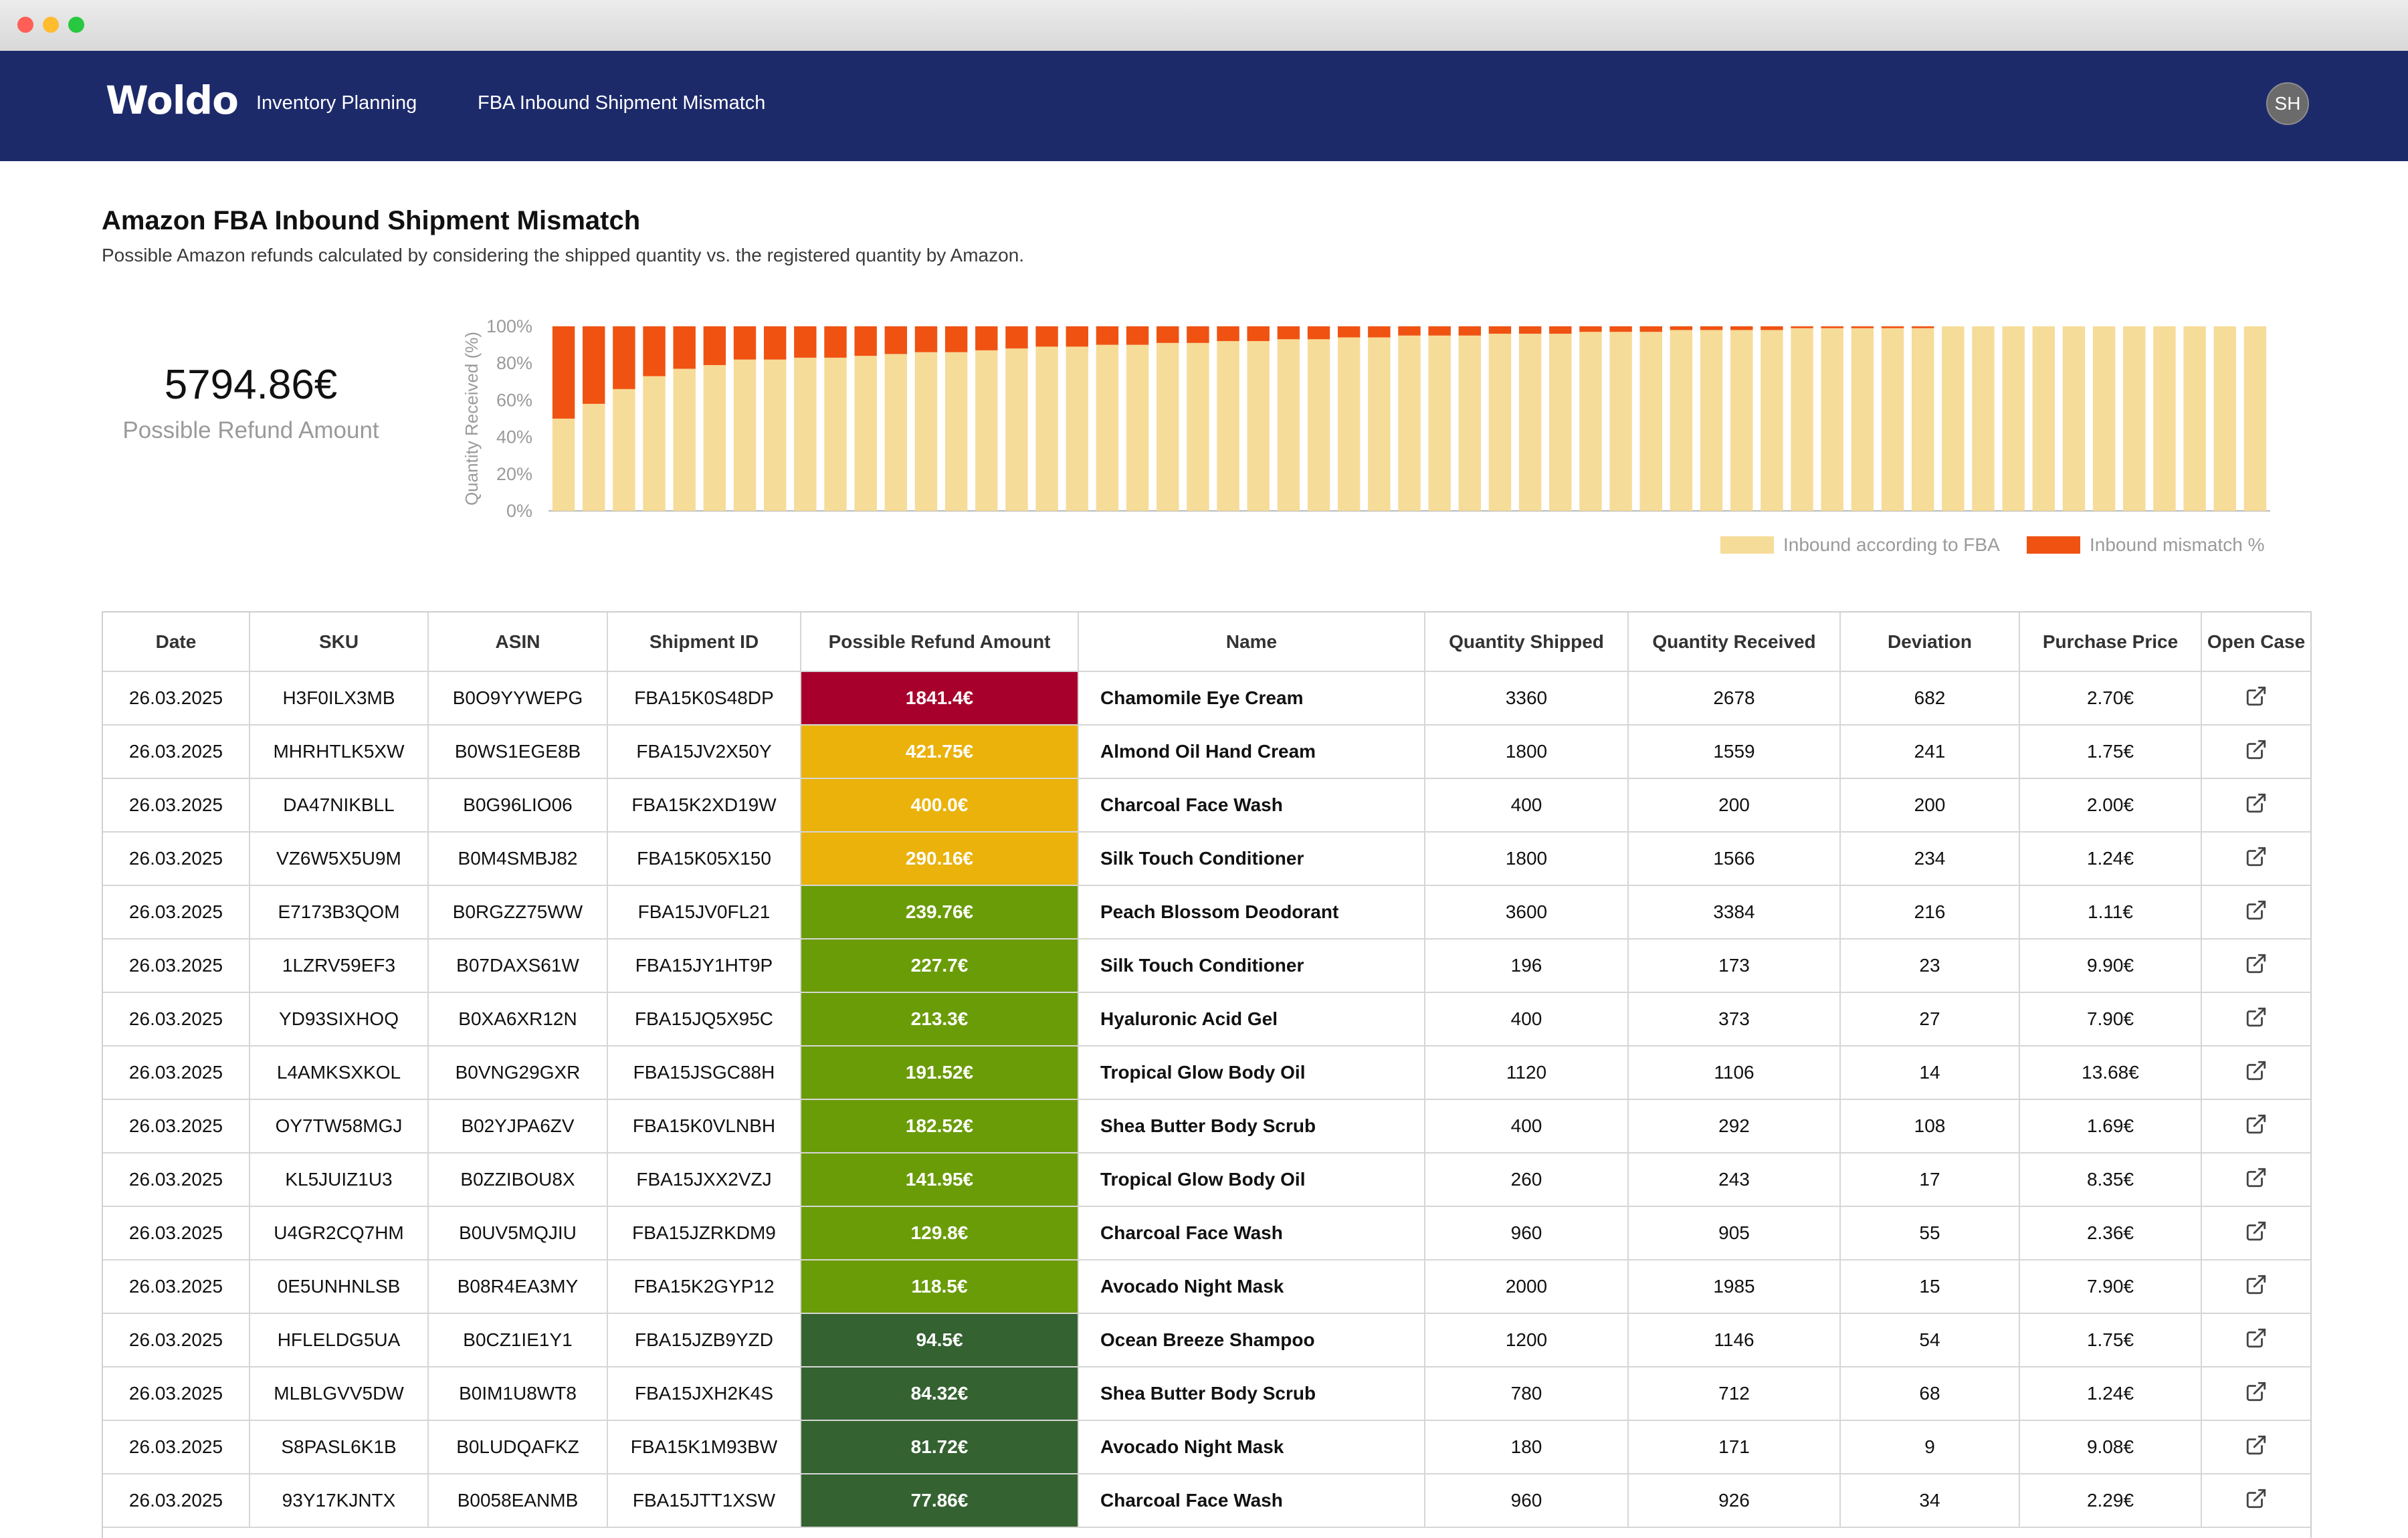  I want to click on column-header: Date, so click(176, 642).